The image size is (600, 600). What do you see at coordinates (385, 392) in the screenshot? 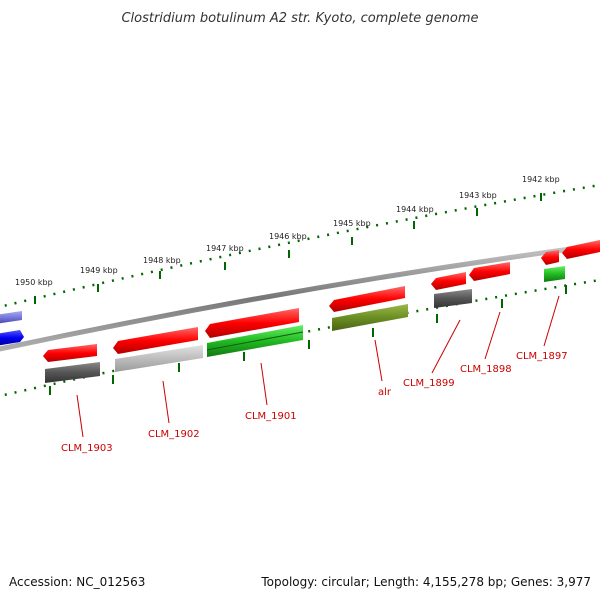
I see `gene-label: alr` at bounding box center [385, 392].